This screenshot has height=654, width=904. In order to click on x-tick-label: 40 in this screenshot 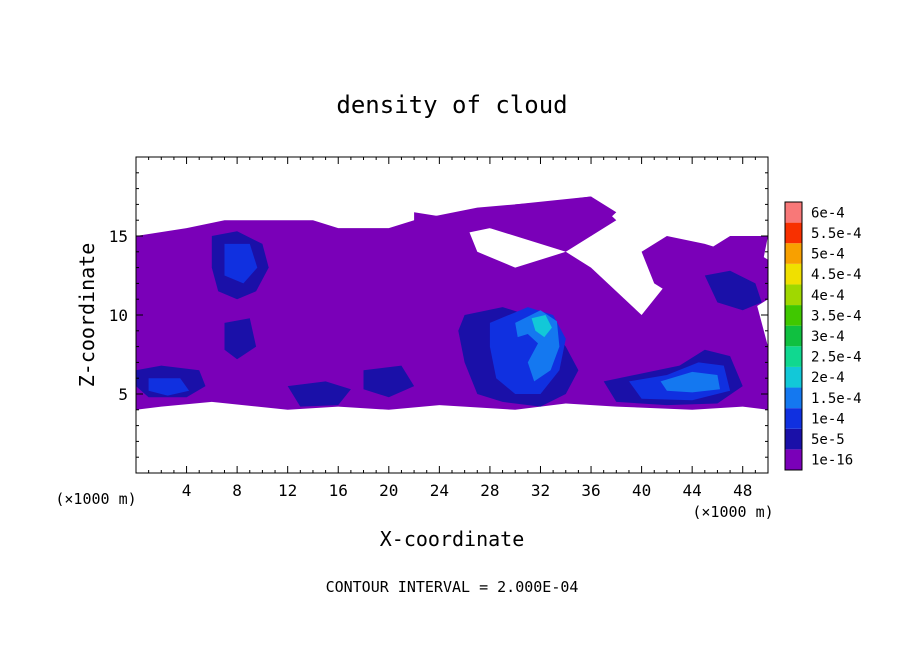, I will do `click(641, 490)`.